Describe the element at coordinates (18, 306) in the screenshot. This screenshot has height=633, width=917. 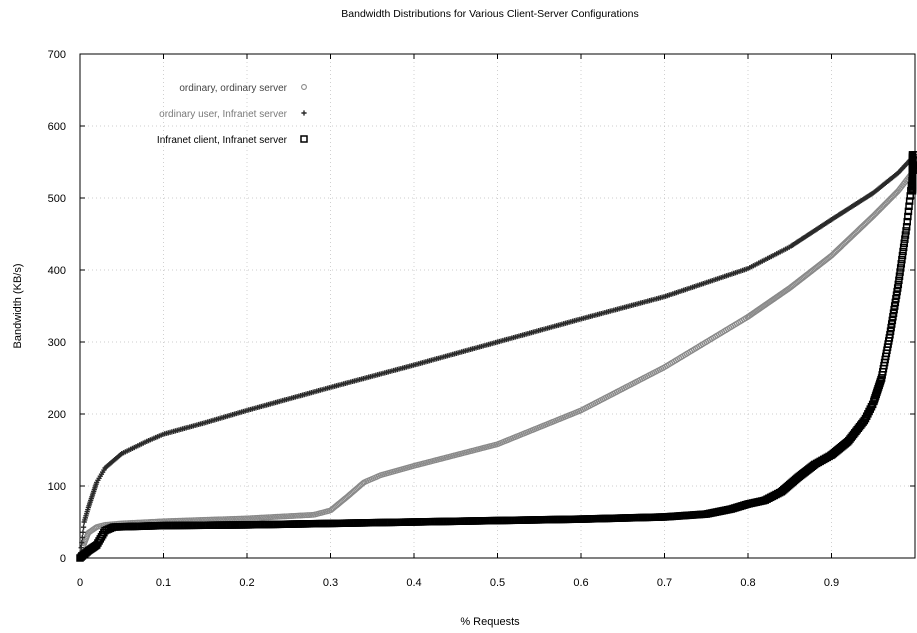
I see `y-axis-label: Bandwidth (KB/s)` at that location.